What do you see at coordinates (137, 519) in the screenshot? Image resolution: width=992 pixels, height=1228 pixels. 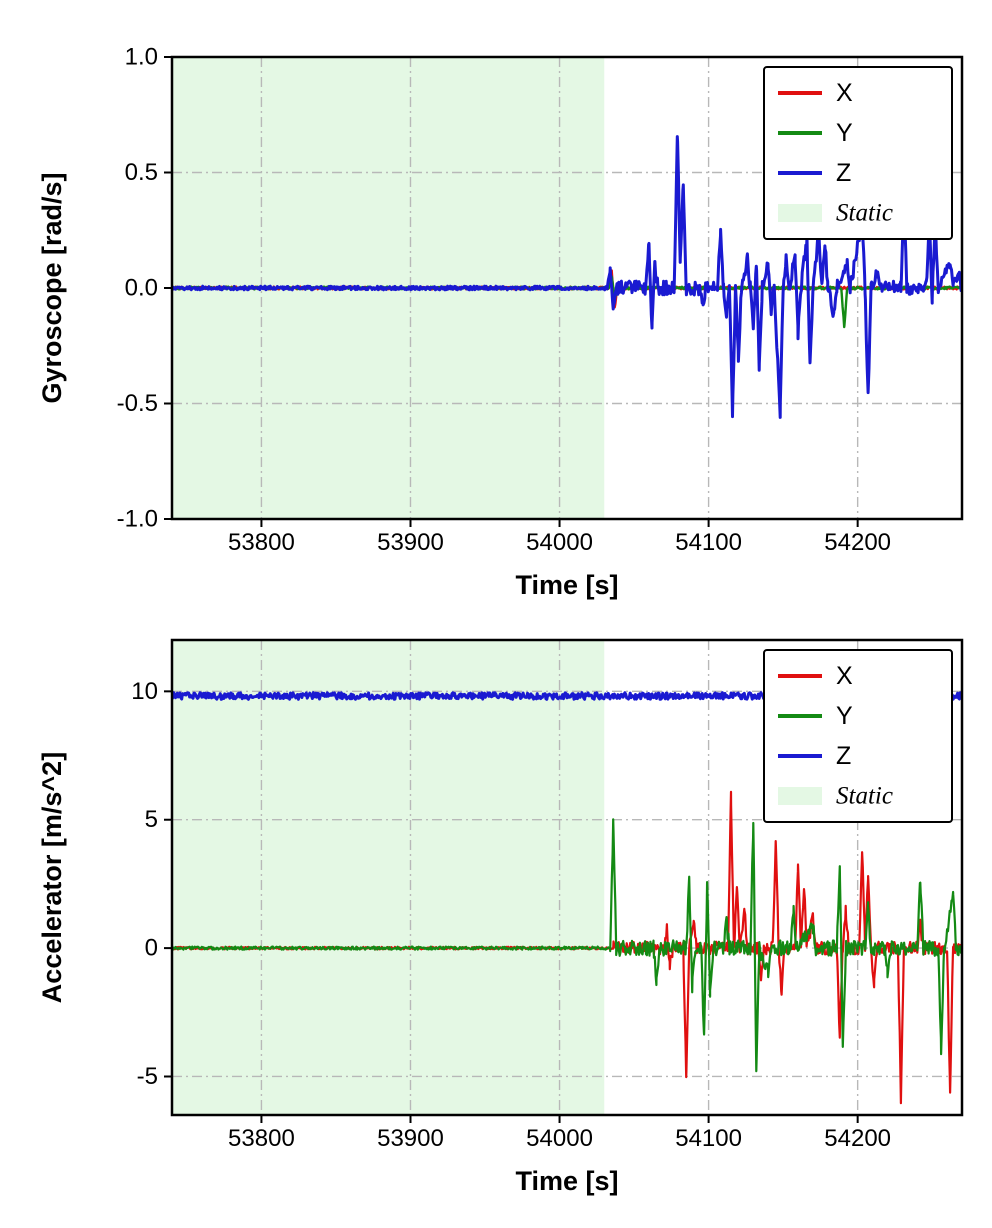 I see `y-tick-label: -1.0` at bounding box center [137, 519].